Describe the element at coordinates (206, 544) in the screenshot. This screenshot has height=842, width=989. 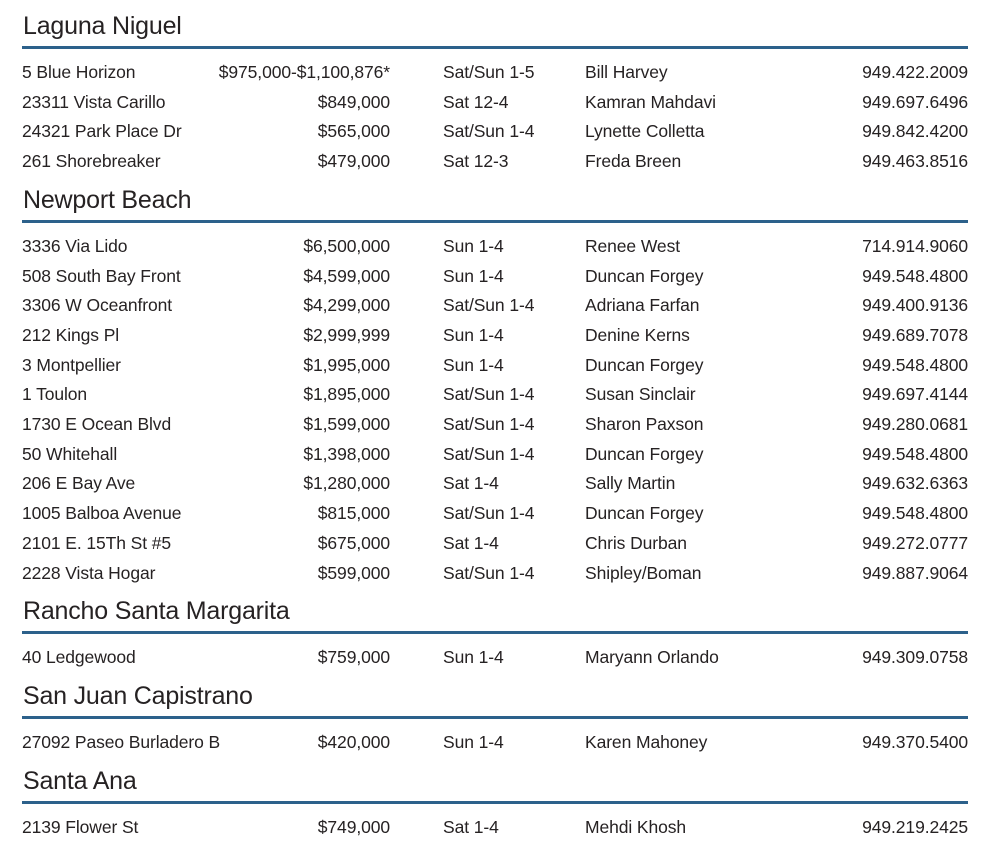
I see `address-price-cell: 2101 E. 15Th St #5 $675,000` at that location.